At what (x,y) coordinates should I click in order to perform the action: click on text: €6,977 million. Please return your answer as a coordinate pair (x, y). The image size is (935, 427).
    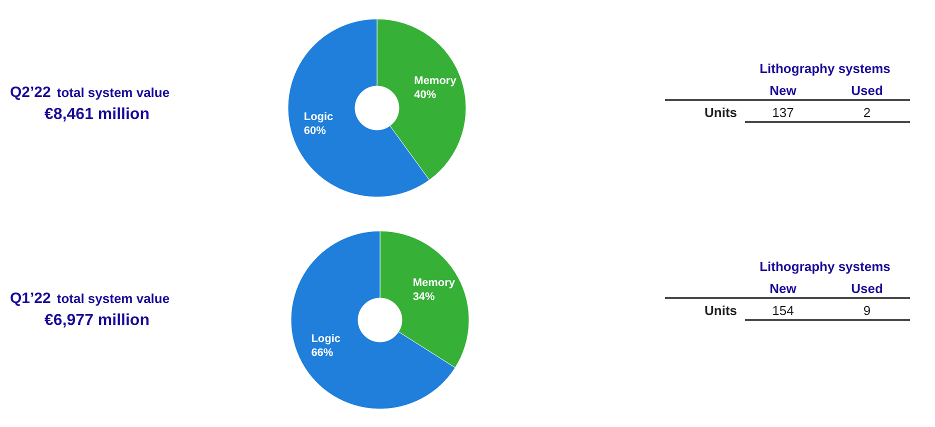
    Looking at the image, I should click on (97, 320).